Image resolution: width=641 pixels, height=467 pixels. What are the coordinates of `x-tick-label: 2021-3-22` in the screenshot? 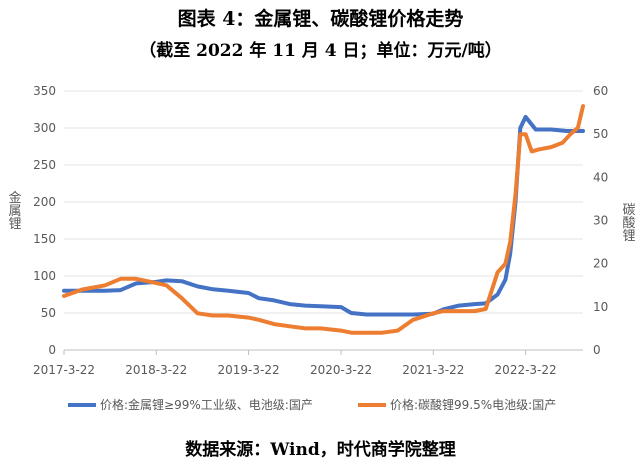 It's located at (433, 370).